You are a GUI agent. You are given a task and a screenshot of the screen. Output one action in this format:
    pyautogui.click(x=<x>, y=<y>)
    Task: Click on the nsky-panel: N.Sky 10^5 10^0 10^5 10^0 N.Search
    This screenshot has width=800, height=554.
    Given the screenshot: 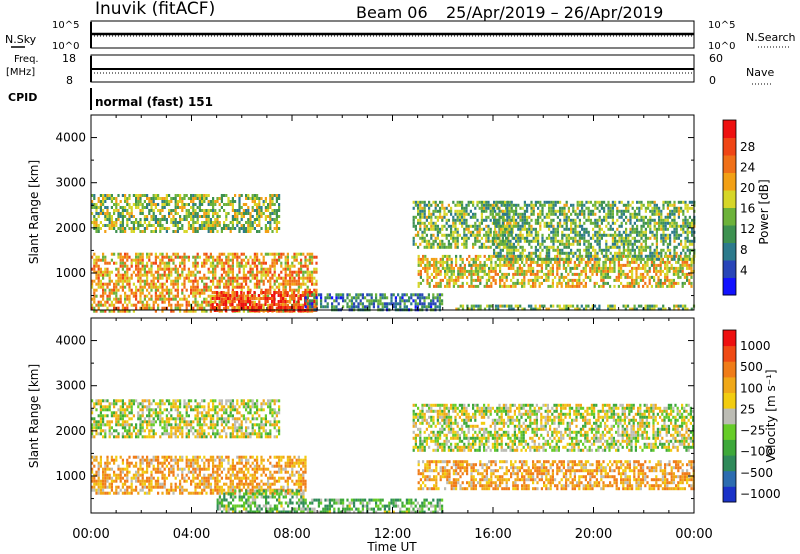 What is the action you would take?
    pyautogui.click(x=400, y=36)
    